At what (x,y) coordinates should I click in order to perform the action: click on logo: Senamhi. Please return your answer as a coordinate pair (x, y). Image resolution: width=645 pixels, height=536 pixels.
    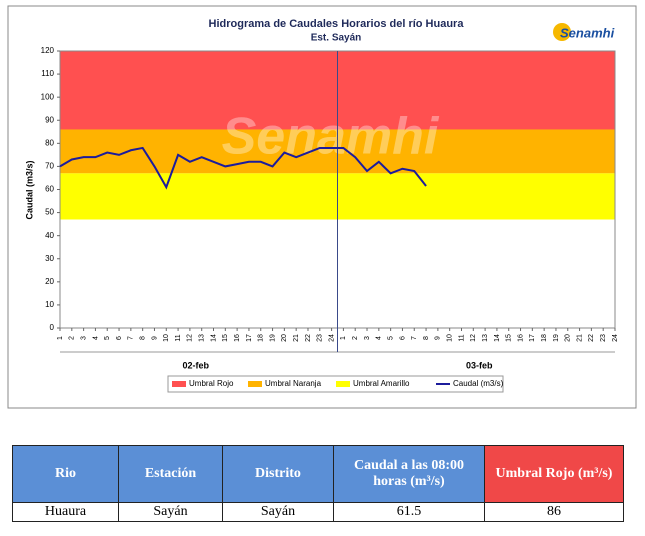
    Looking at the image, I should click on (587, 32).